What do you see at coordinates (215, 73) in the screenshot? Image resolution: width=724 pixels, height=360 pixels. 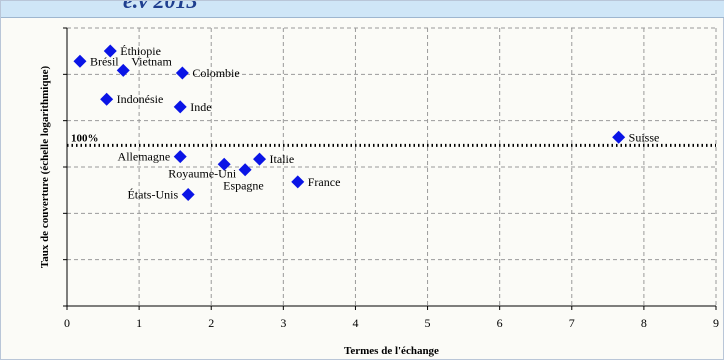 I see `data-point-label: Colombie` at bounding box center [215, 73].